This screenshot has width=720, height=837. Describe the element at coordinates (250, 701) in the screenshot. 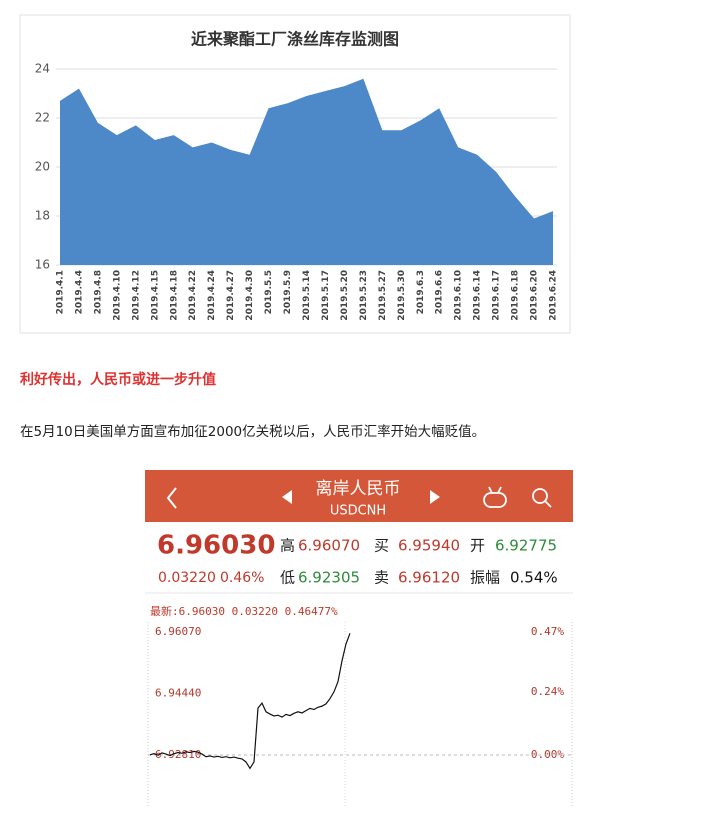

I see `price-line` at that location.